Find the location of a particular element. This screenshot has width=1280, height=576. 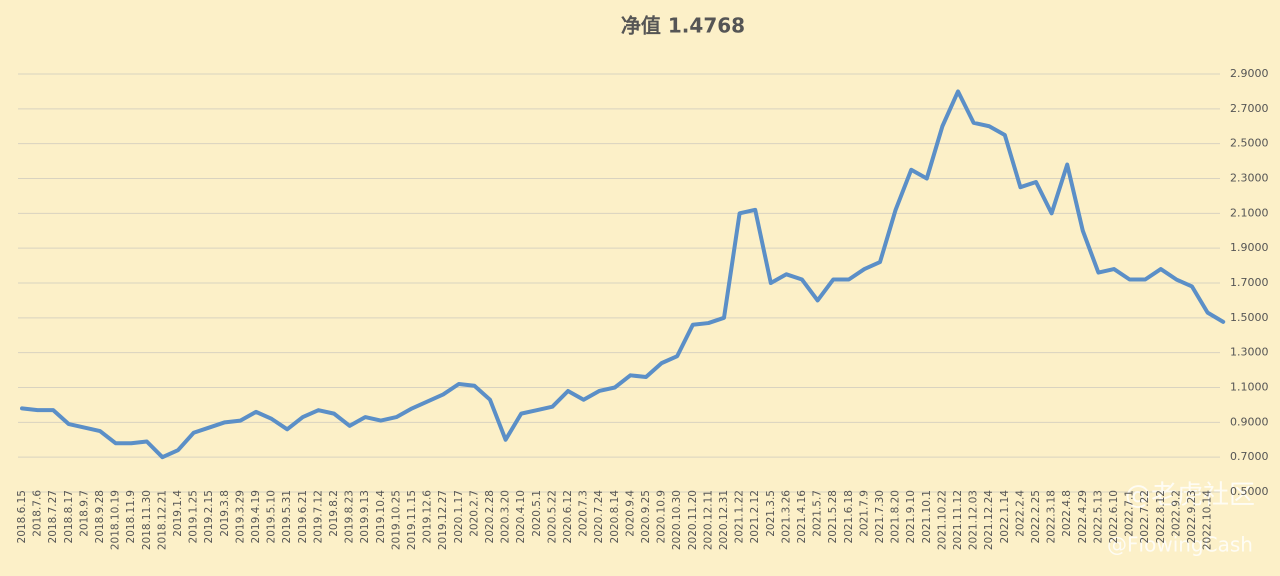

x-tick-label: 2022.6.10 is located at coordinates (1114, 516).